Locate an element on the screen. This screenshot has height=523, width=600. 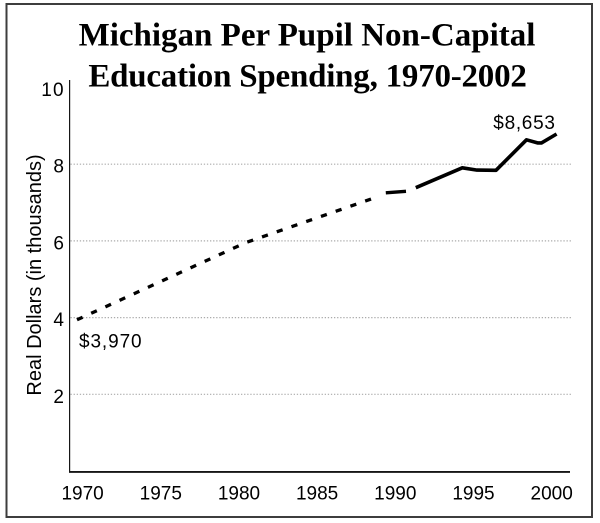
svg-text: Real Dollars (in thousands) is located at coordinates (35, 274).